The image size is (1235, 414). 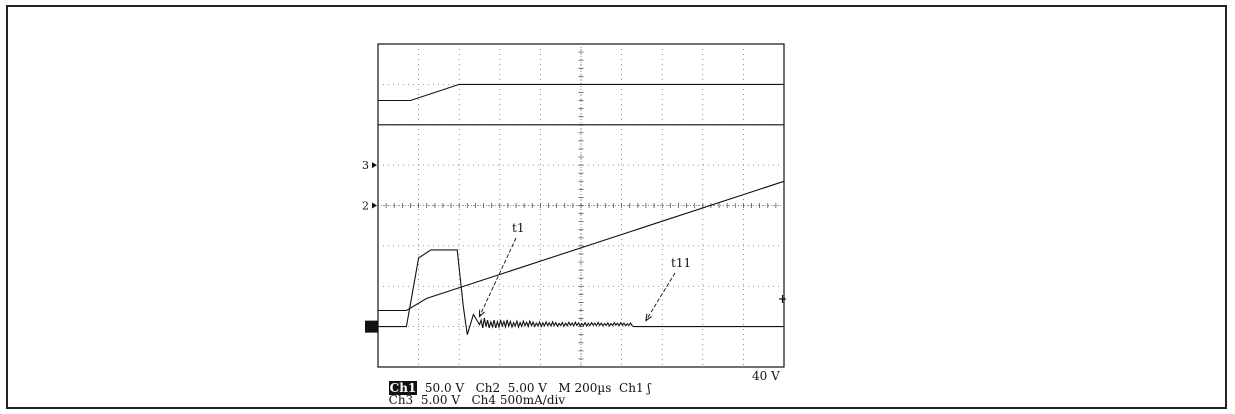 I want to click on ch4-scale: 500mA/div, so click(x=532, y=400).